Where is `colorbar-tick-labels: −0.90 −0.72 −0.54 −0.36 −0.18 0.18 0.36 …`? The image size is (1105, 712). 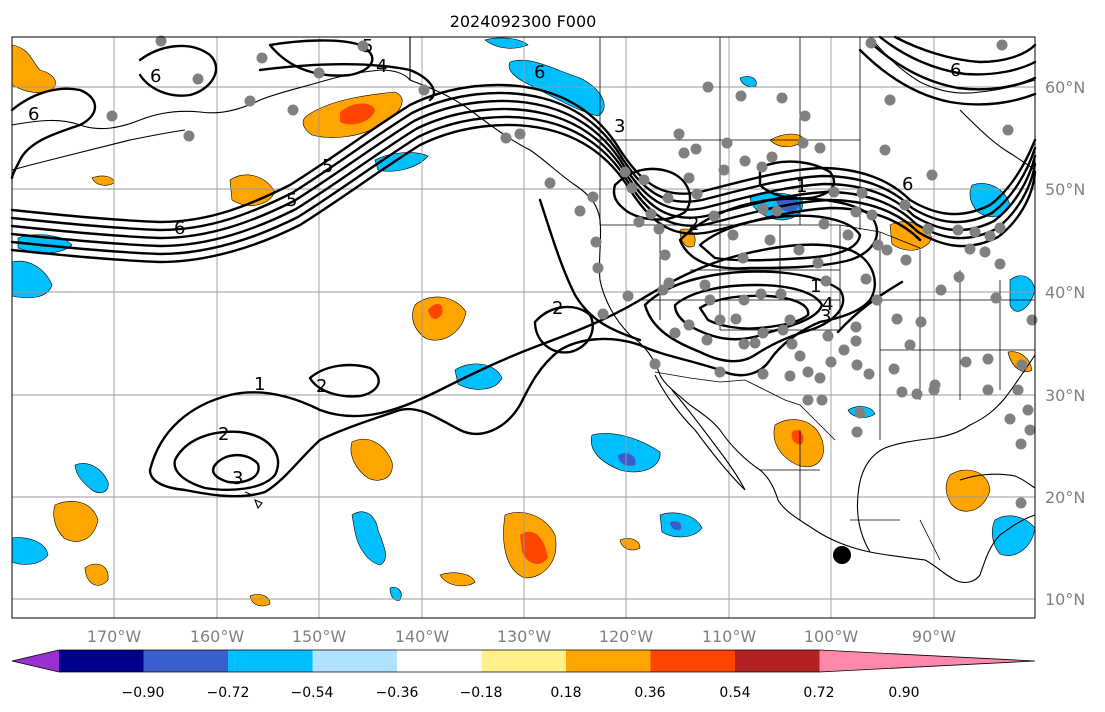 colorbar-tick-labels: −0.90 −0.72 −0.54 −0.36 −0.18 0.18 0.36 … is located at coordinates (521, 693).